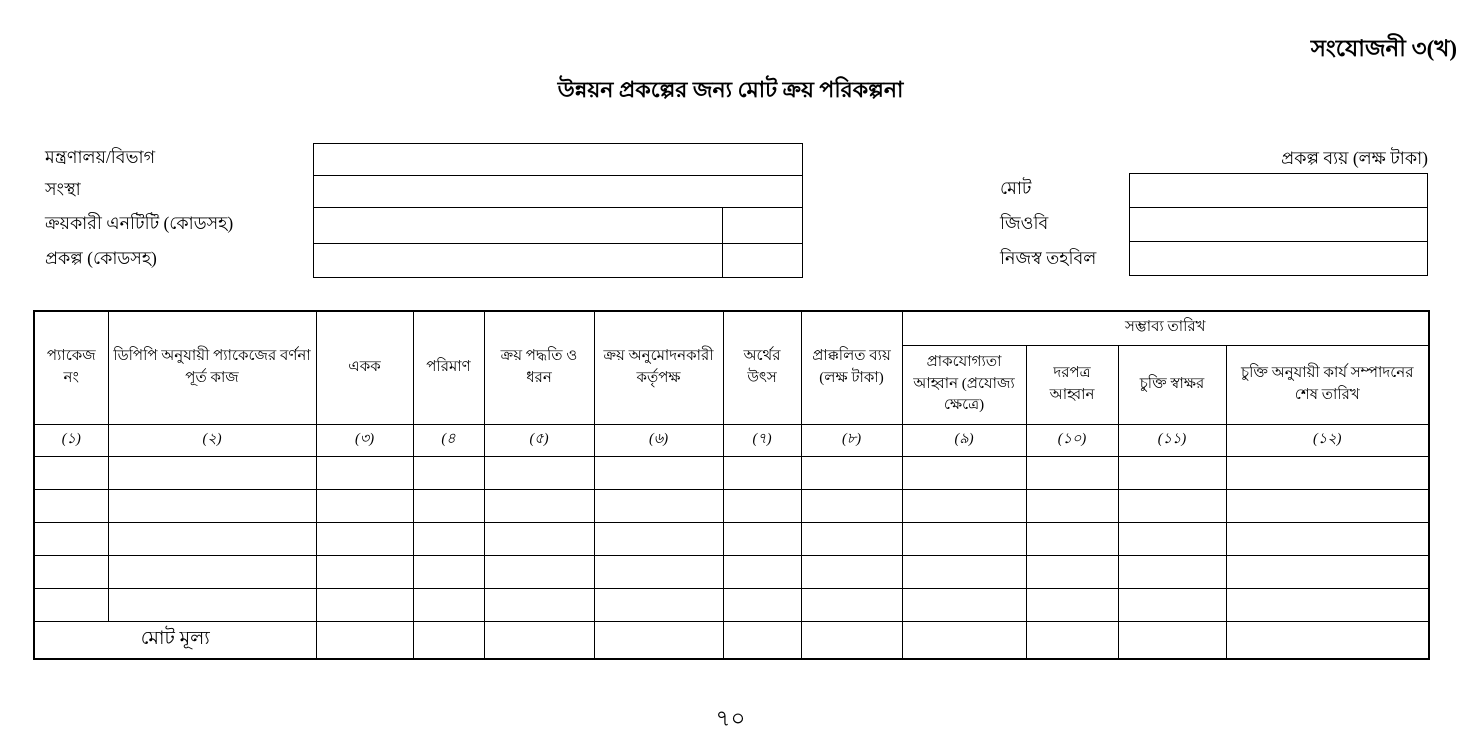 The height and width of the screenshot is (750, 1478). What do you see at coordinates (364, 440) in the screenshot?
I see `col-number: (৩)` at bounding box center [364, 440].